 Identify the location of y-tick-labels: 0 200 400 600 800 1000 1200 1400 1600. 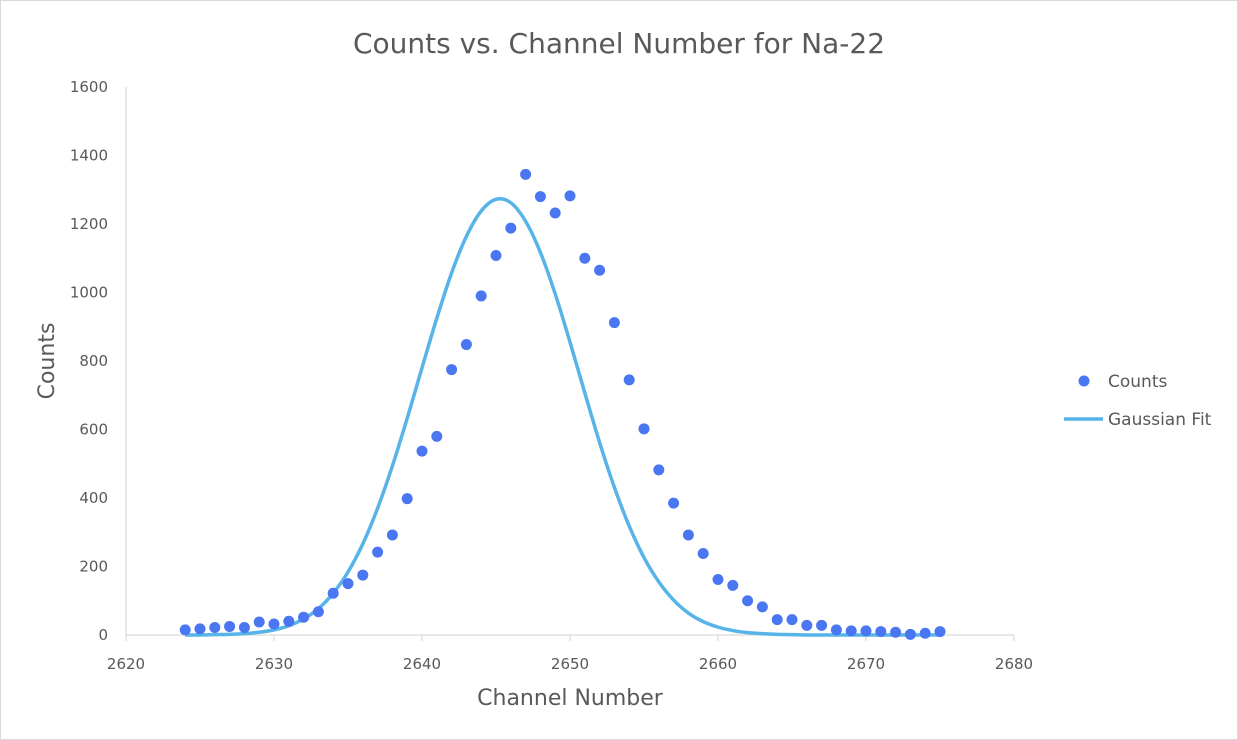
(89, 361).